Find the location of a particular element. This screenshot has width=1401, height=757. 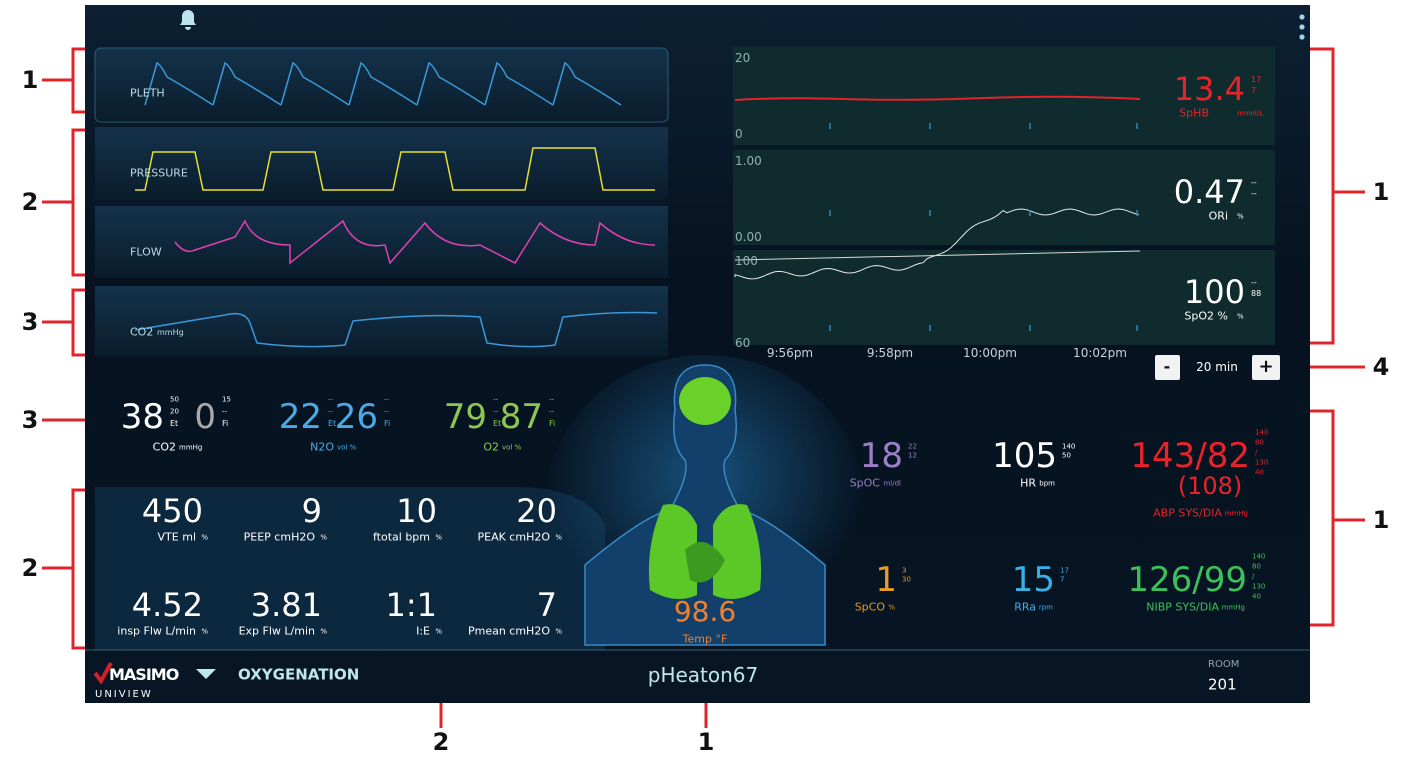

gas-label: CO2 is located at coordinates (164, 447).